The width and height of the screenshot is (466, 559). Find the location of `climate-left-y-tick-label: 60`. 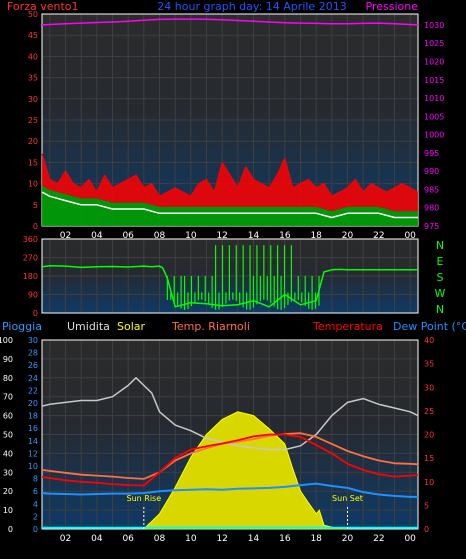

climate-left-y-tick-label: 60 is located at coordinates (8, 416).